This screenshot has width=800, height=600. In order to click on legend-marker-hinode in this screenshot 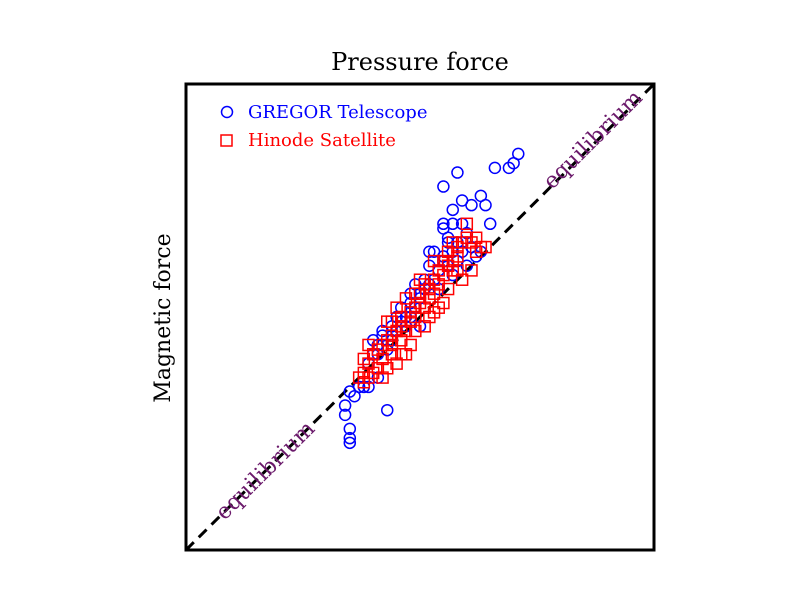, I will do `click(226, 140)`.